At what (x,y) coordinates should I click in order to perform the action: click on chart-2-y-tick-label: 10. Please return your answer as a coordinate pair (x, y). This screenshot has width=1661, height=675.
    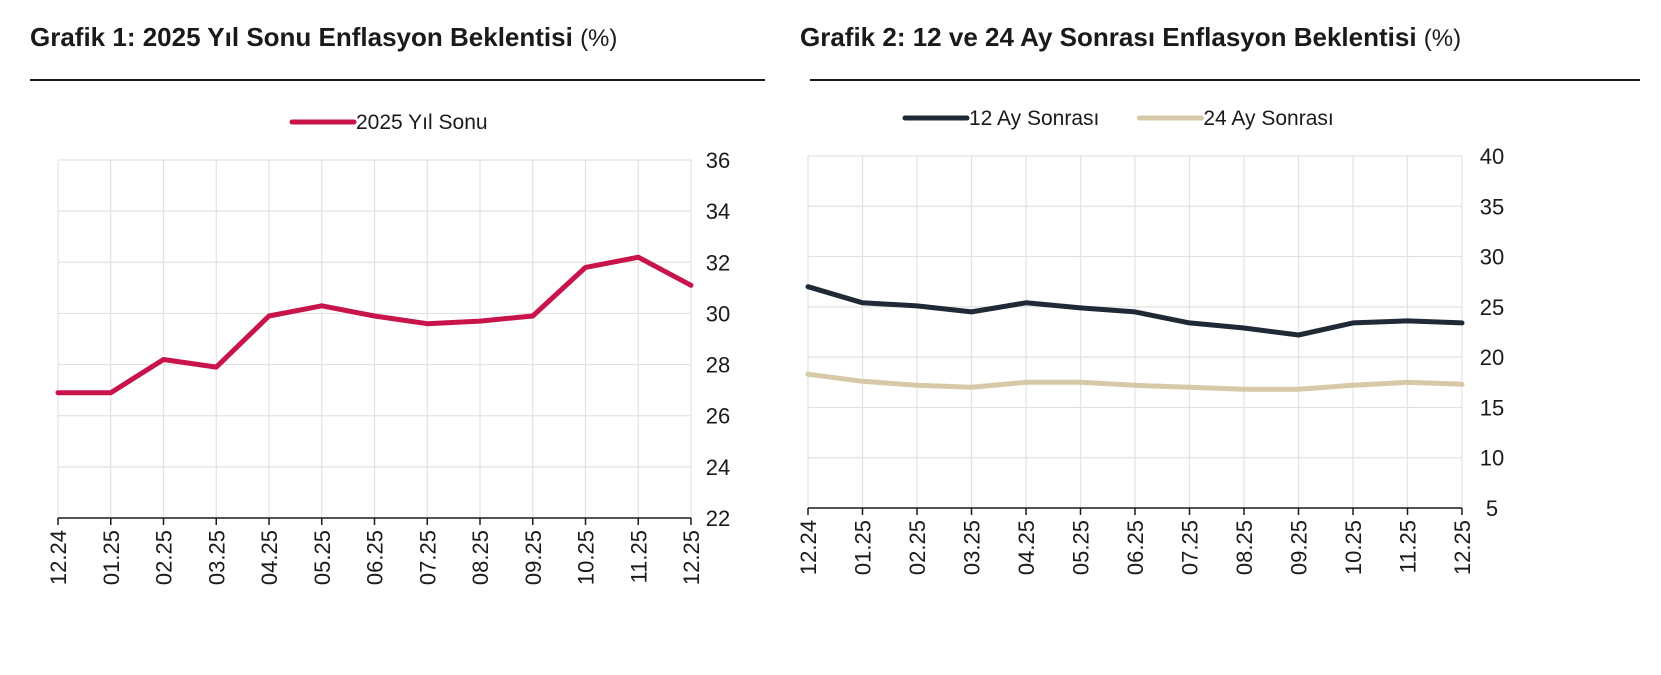
    Looking at the image, I should click on (1492, 458).